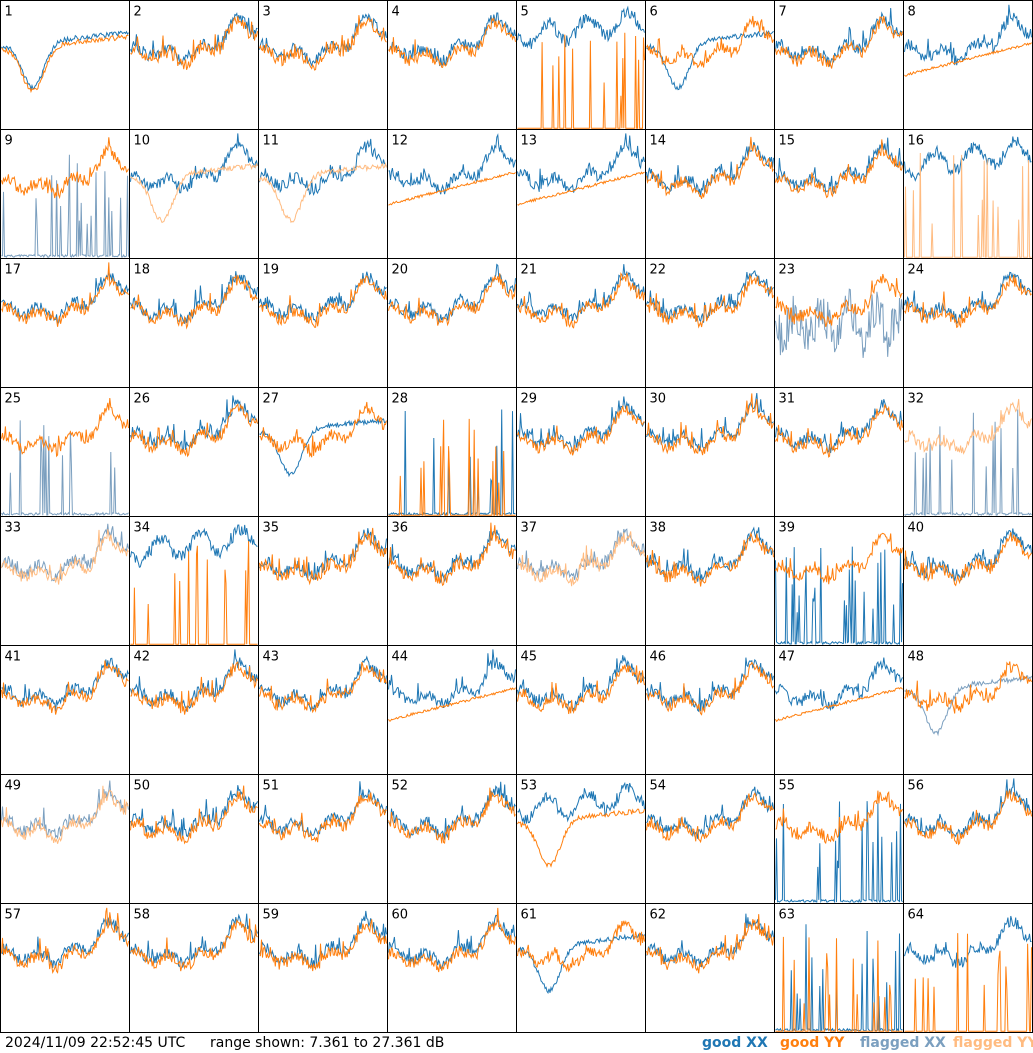 Image resolution: width=1033 pixels, height=1053 pixels. Describe the element at coordinates (327, 1043) in the screenshot. I see `range-shown: range shown: 7.361 to 27.361 dB` at that location.